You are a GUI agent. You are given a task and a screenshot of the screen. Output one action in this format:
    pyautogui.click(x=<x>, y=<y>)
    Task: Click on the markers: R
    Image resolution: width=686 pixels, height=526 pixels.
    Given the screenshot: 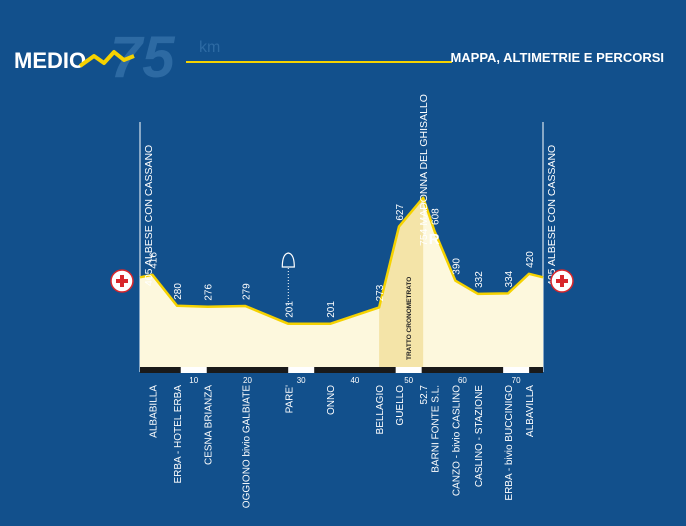 What is the action you would take?
    pyautogui.click(x=342, y=270)
    